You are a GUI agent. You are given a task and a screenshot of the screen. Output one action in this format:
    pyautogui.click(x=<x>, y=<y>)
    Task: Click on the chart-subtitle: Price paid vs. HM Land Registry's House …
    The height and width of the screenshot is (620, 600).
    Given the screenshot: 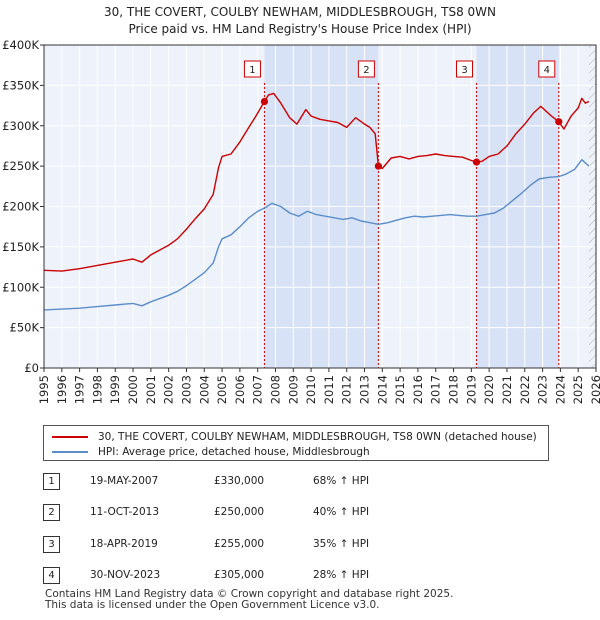 What is the action you would take?
    pyautogui.click(x=299, y=29)
    